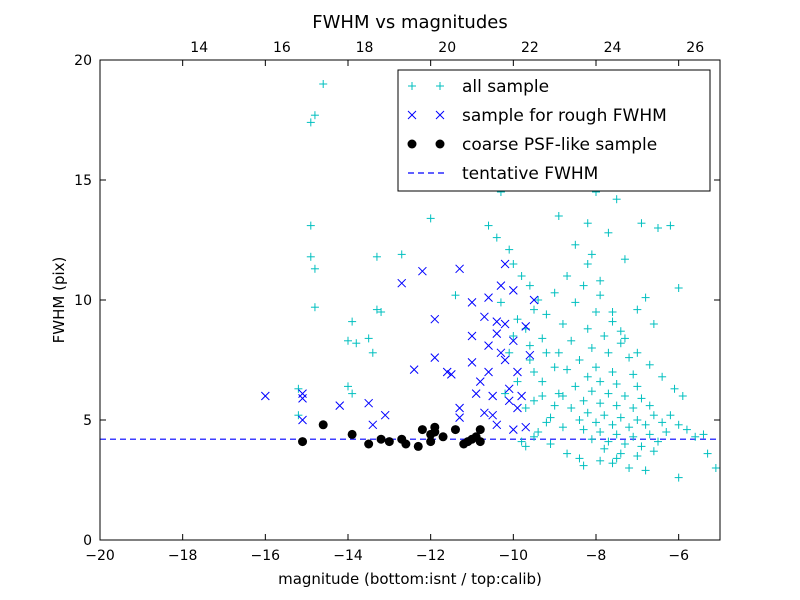  I want to click on legend-box, so click(554, 130).